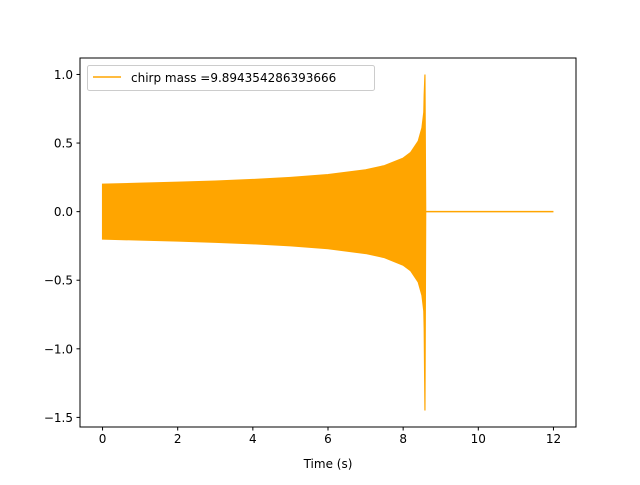 This screenshot has width=640, height=485. I want to click on x-tick-label: 4, so click(253, 439).